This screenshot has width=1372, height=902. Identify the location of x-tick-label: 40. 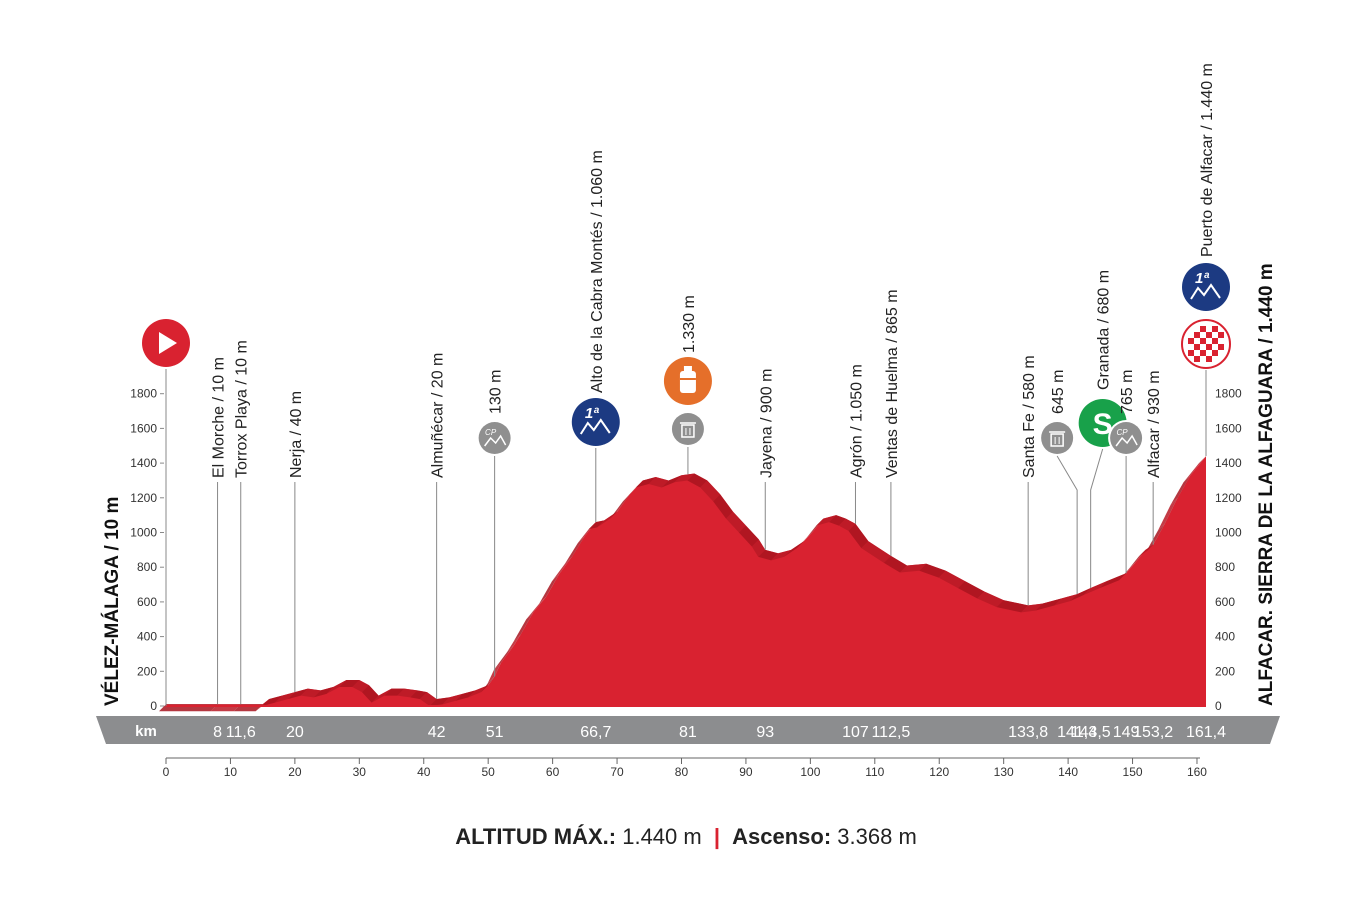
(424, 772).